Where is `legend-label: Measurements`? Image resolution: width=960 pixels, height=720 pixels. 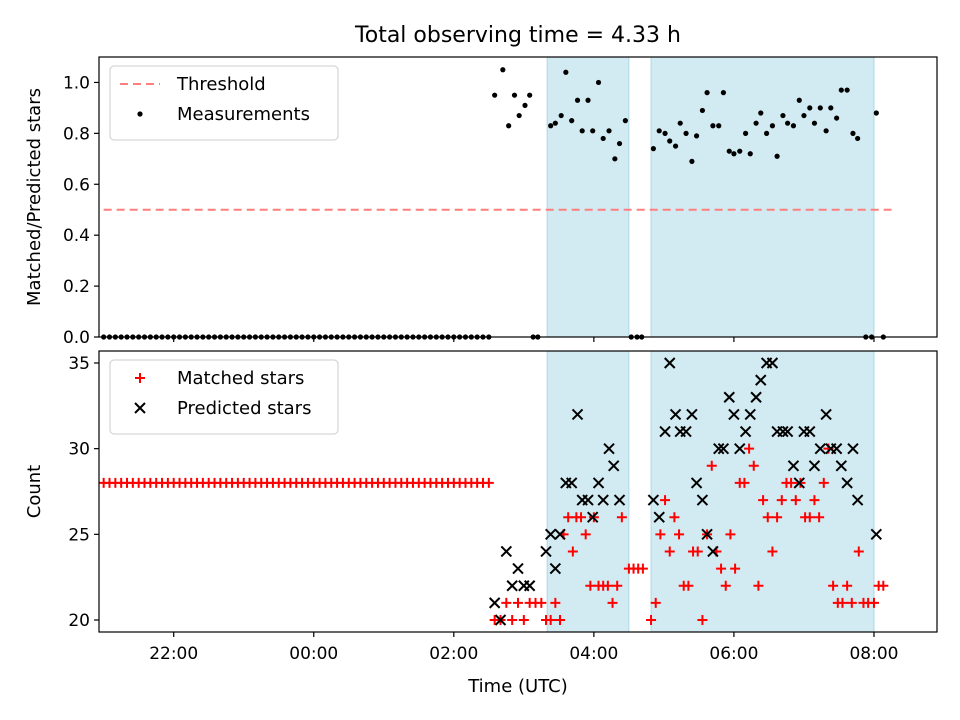
legend-label: Measurements is located at coordinates (243, 114).